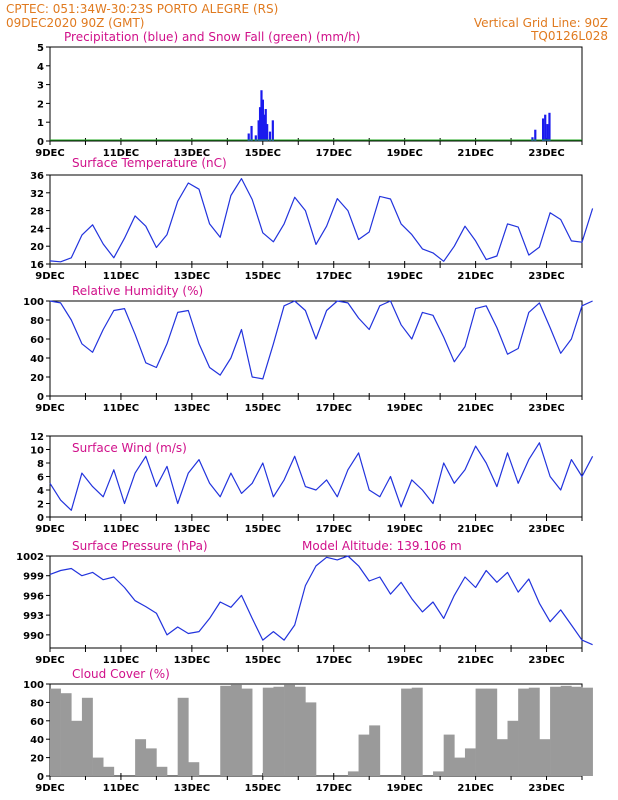 The width and height of the screenshot is (618, 800). I want to click on precip-frame, so click(316, 94).